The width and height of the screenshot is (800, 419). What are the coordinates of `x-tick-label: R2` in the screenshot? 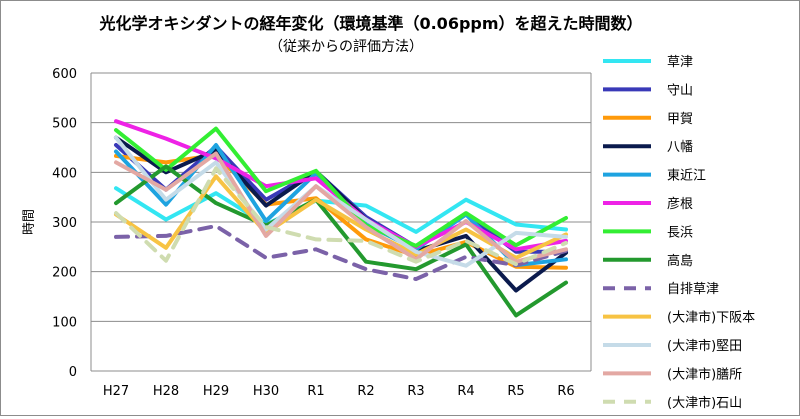 It's located at (365, 391).